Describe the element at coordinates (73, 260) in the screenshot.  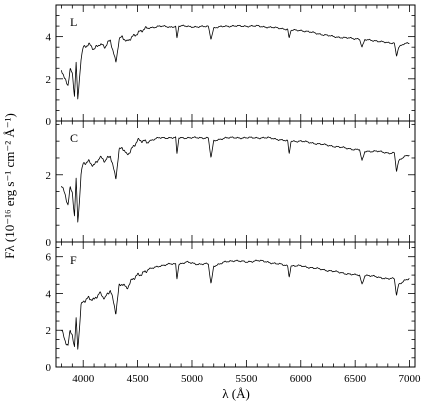
I see `panel-label-bottom: F` at that location.